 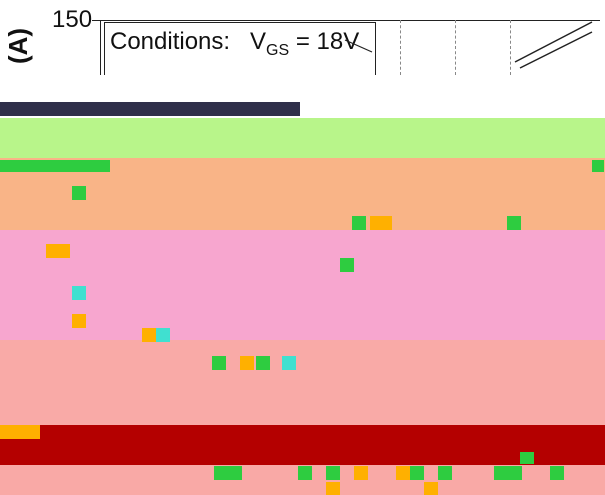 I want to click on gridline-v3, so click(x=510, y=47).